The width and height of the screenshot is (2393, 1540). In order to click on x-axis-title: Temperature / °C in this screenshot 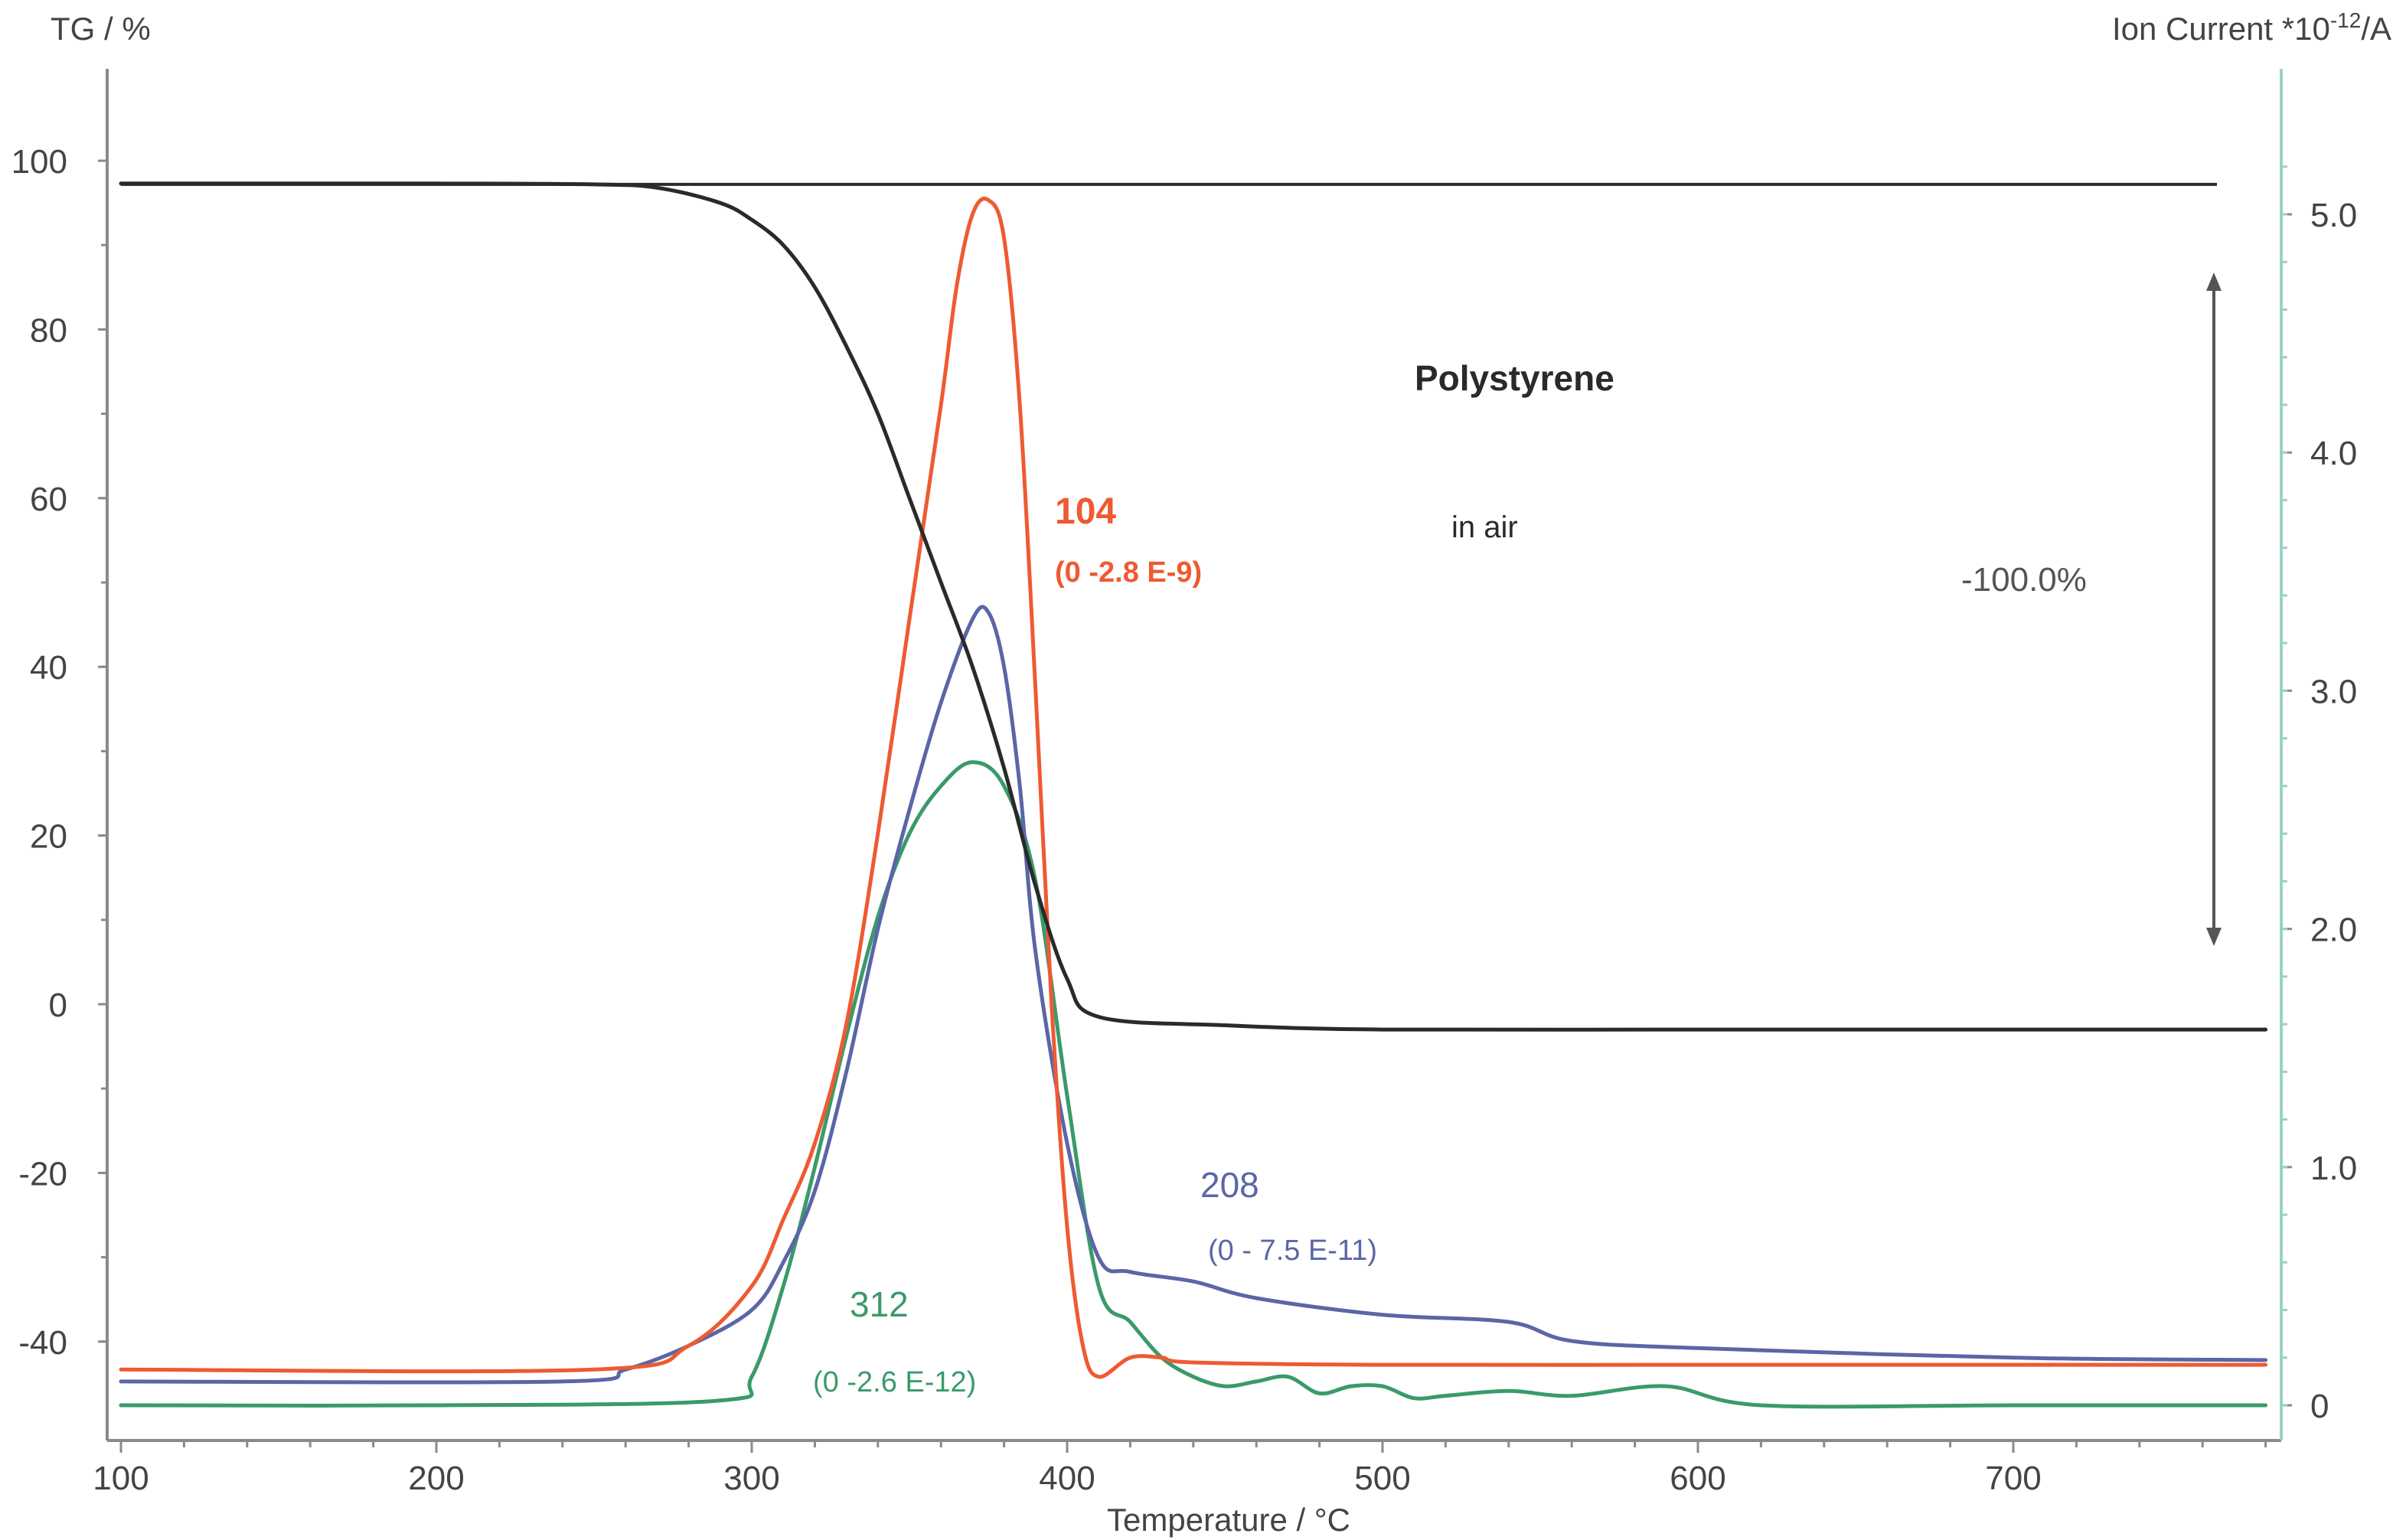, I will do `click(1228, 1520)`.